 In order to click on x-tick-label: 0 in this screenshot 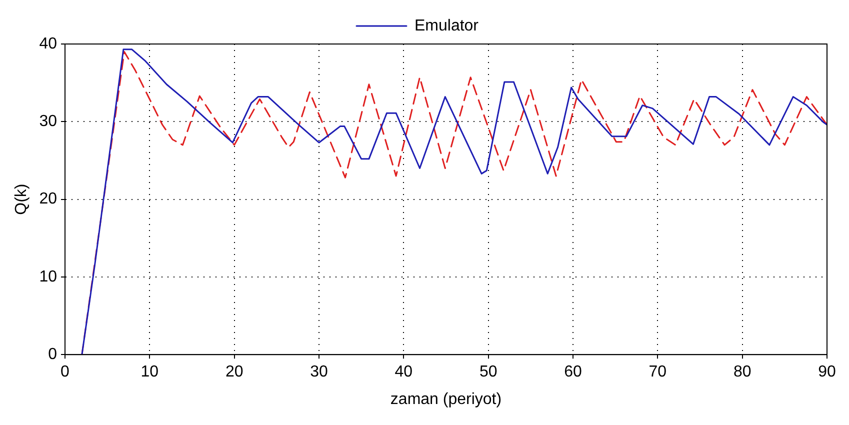, I will do `click(65, 372)`.